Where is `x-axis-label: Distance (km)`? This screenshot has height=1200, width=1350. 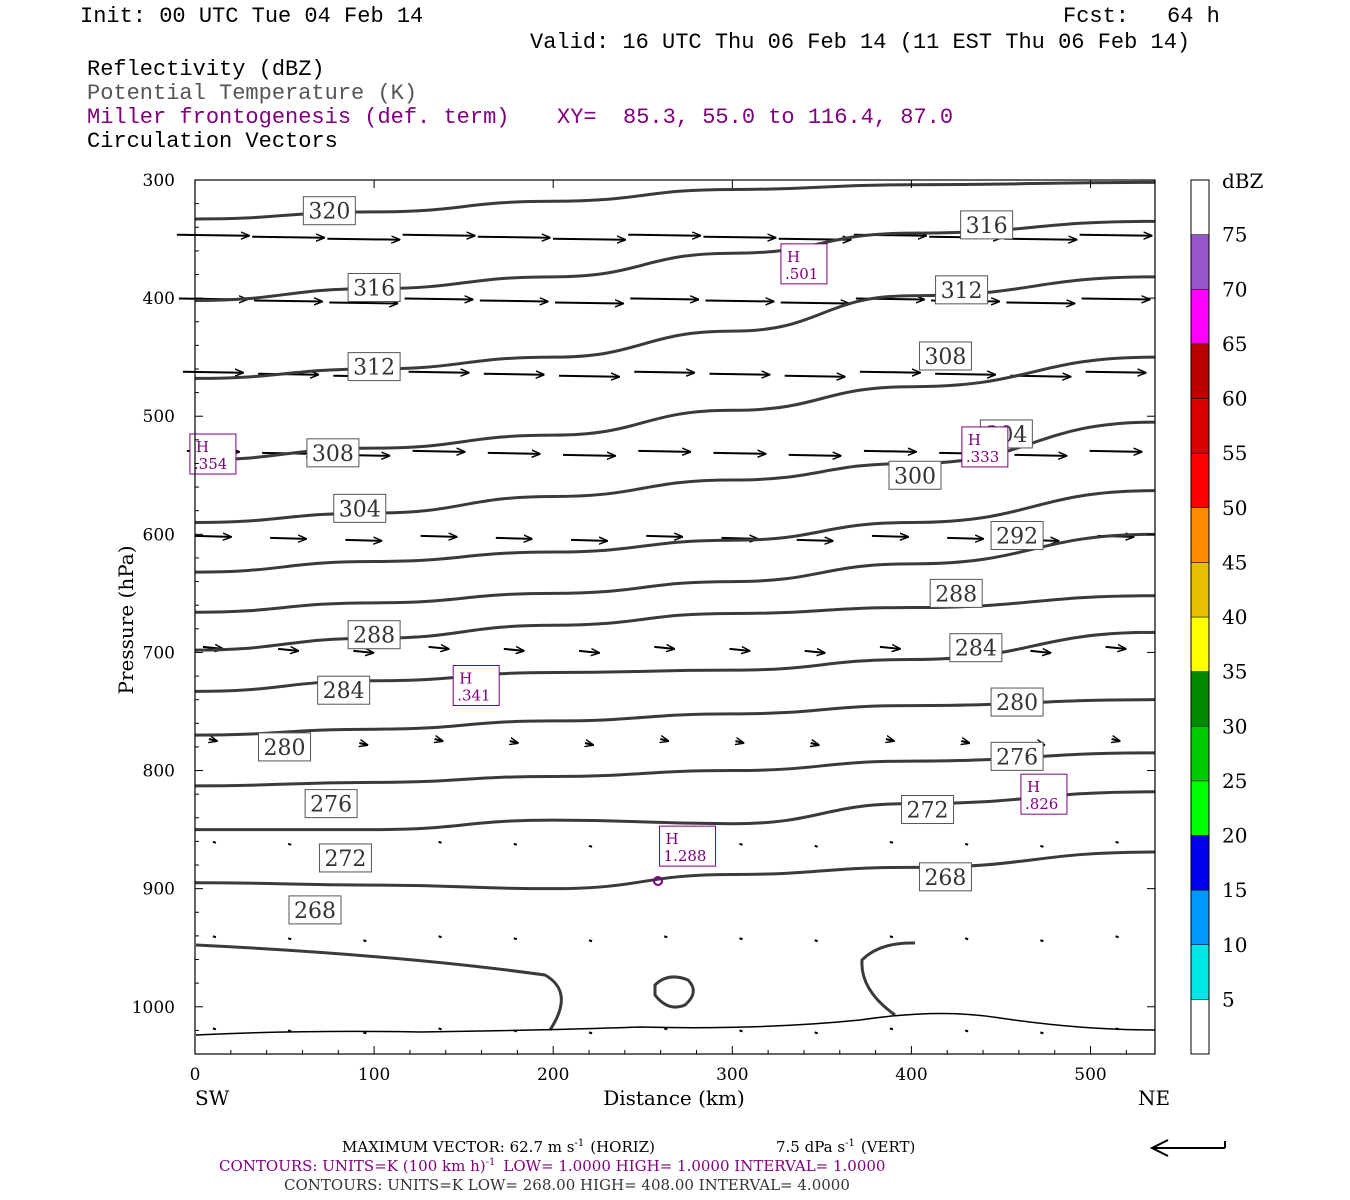
x-axis-label: Distance (km) is located at coordinates (674, 1098).